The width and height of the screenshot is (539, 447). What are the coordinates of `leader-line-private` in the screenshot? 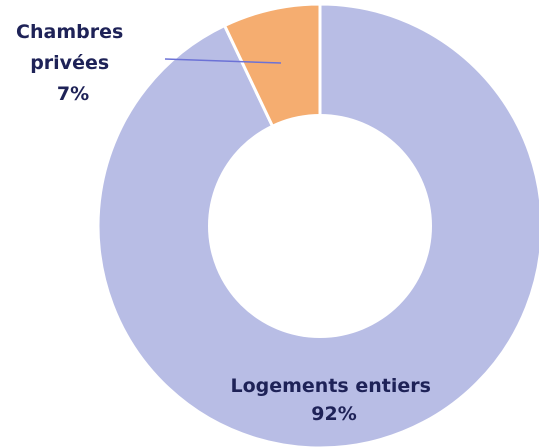 It's located at (223, 61).